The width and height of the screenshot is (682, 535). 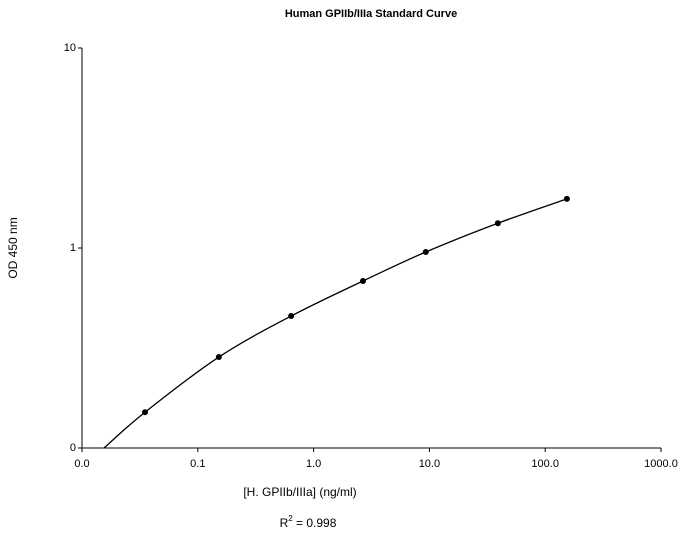 I want to click on x-tick-label: 1.0, so click(x=313, y=464).